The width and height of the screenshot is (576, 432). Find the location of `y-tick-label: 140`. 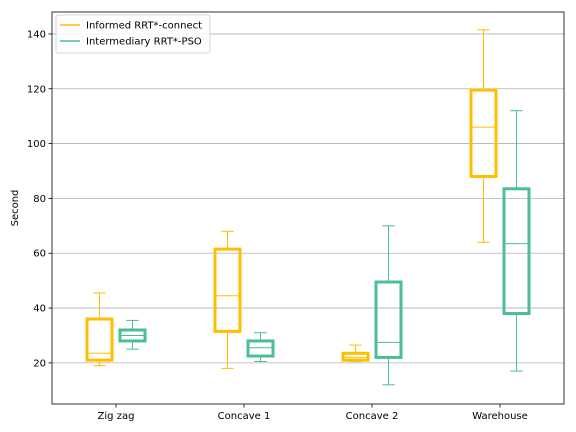

y-tick-label: 140 is located at coordinates (36, 34).